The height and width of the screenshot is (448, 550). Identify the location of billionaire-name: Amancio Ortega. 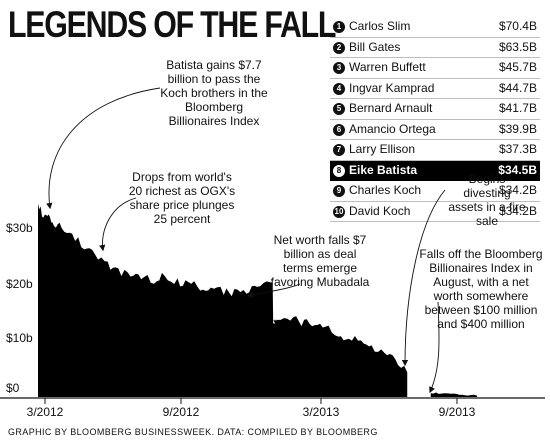
(392, 128).